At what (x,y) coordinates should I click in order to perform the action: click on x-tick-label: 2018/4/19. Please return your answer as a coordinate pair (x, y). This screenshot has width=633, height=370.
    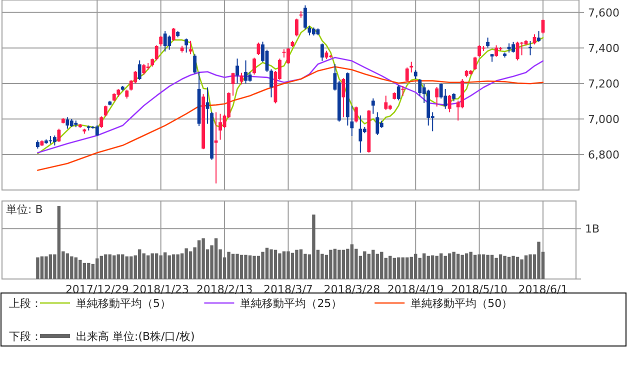
    Looking at the image, I should click on (415, 289).